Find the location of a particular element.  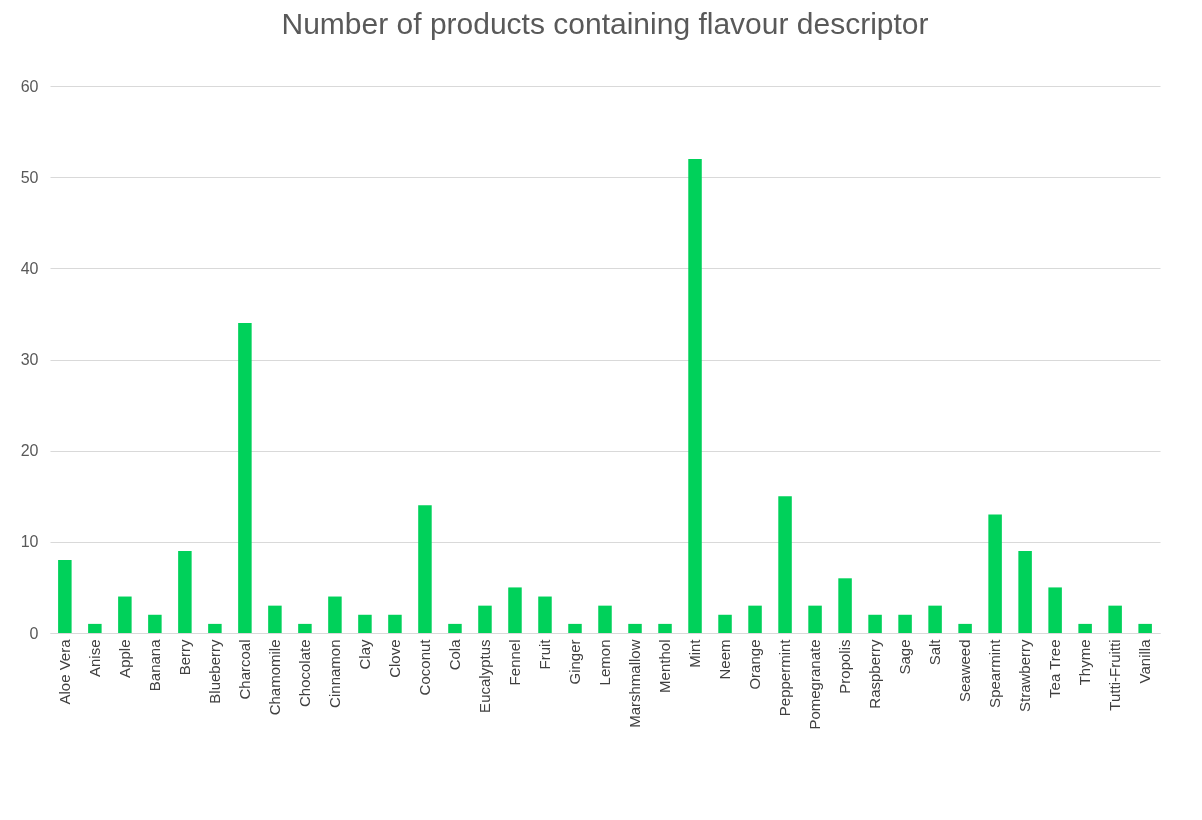

y-tick-label: 20 is located at coordinates (29, 451).